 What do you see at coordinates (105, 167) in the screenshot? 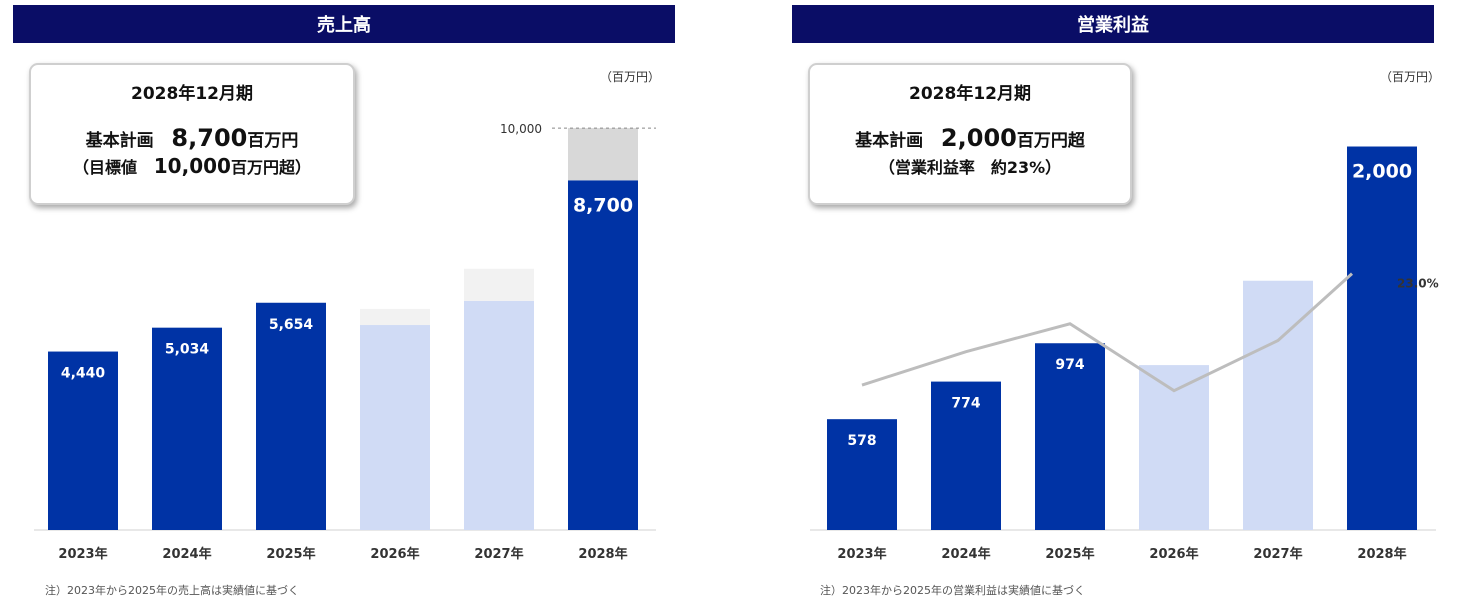
I see `revenue-target-open: （目標値` at bounding box center [105, 167].